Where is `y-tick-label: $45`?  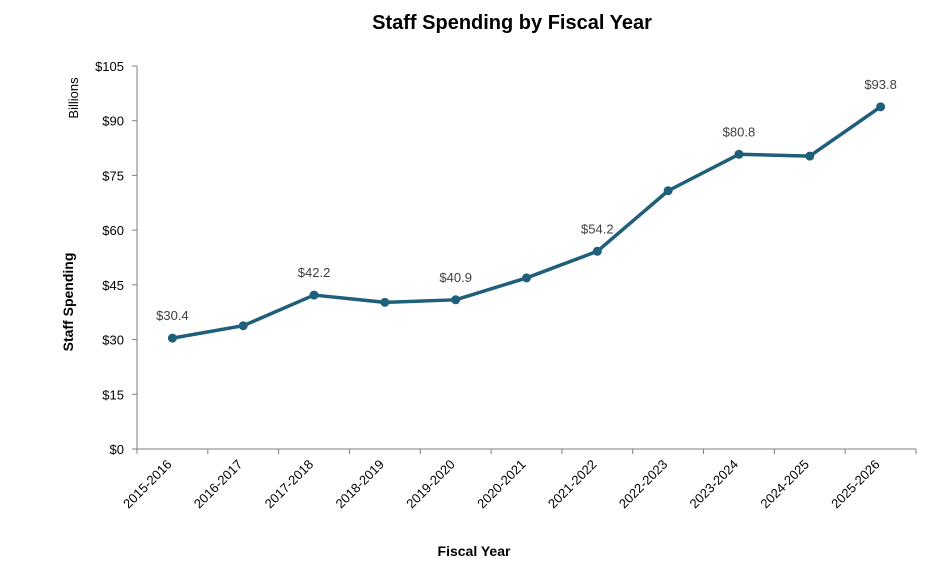 y-tick-label: $45 is located at coordinates (113, 285).